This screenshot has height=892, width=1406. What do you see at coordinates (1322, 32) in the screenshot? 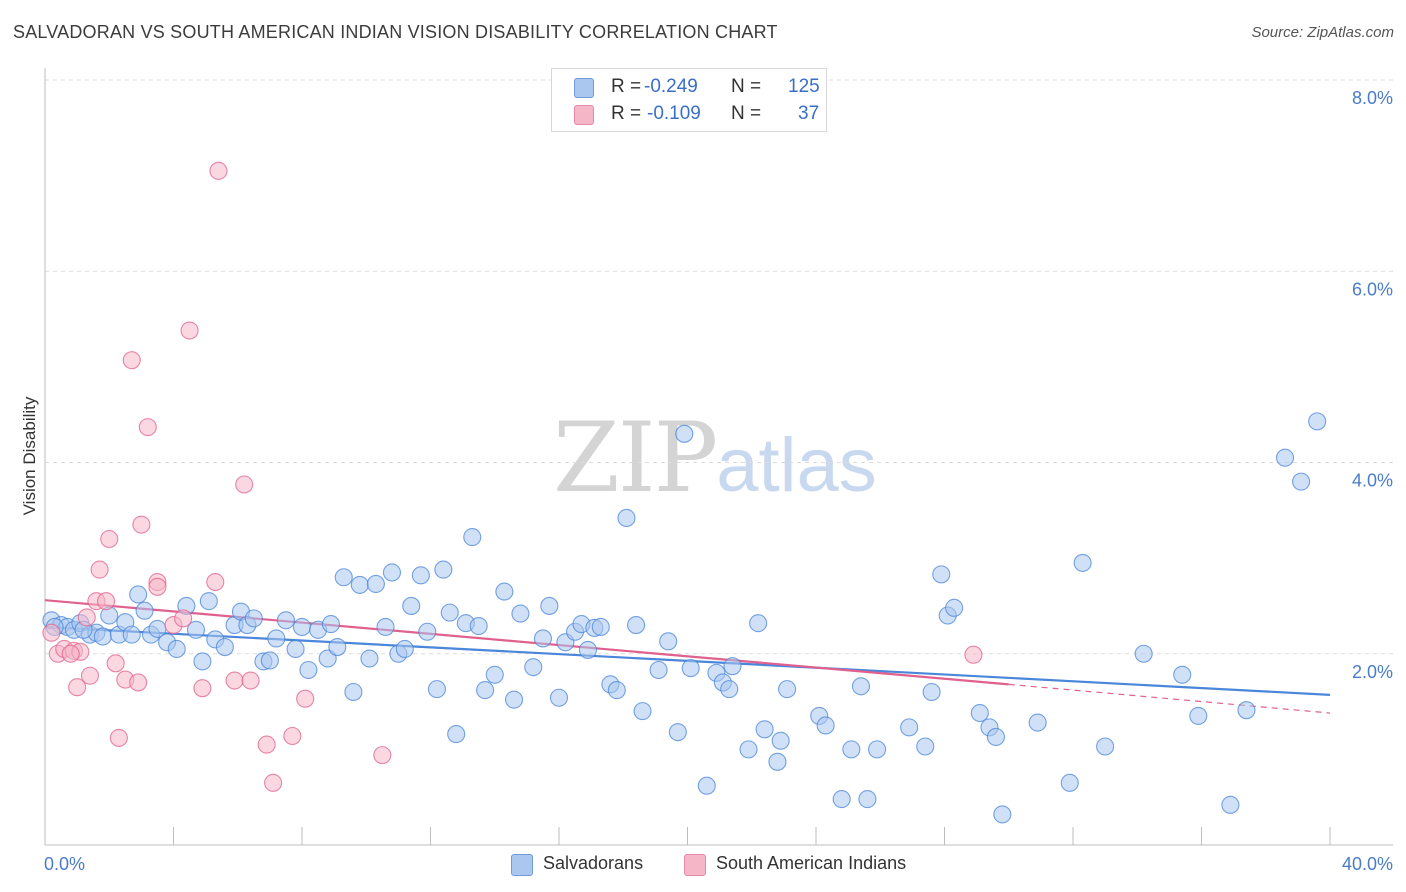
I see `chart-source: Source: ZipAtlas.com` at bounding box center [1322, 32].